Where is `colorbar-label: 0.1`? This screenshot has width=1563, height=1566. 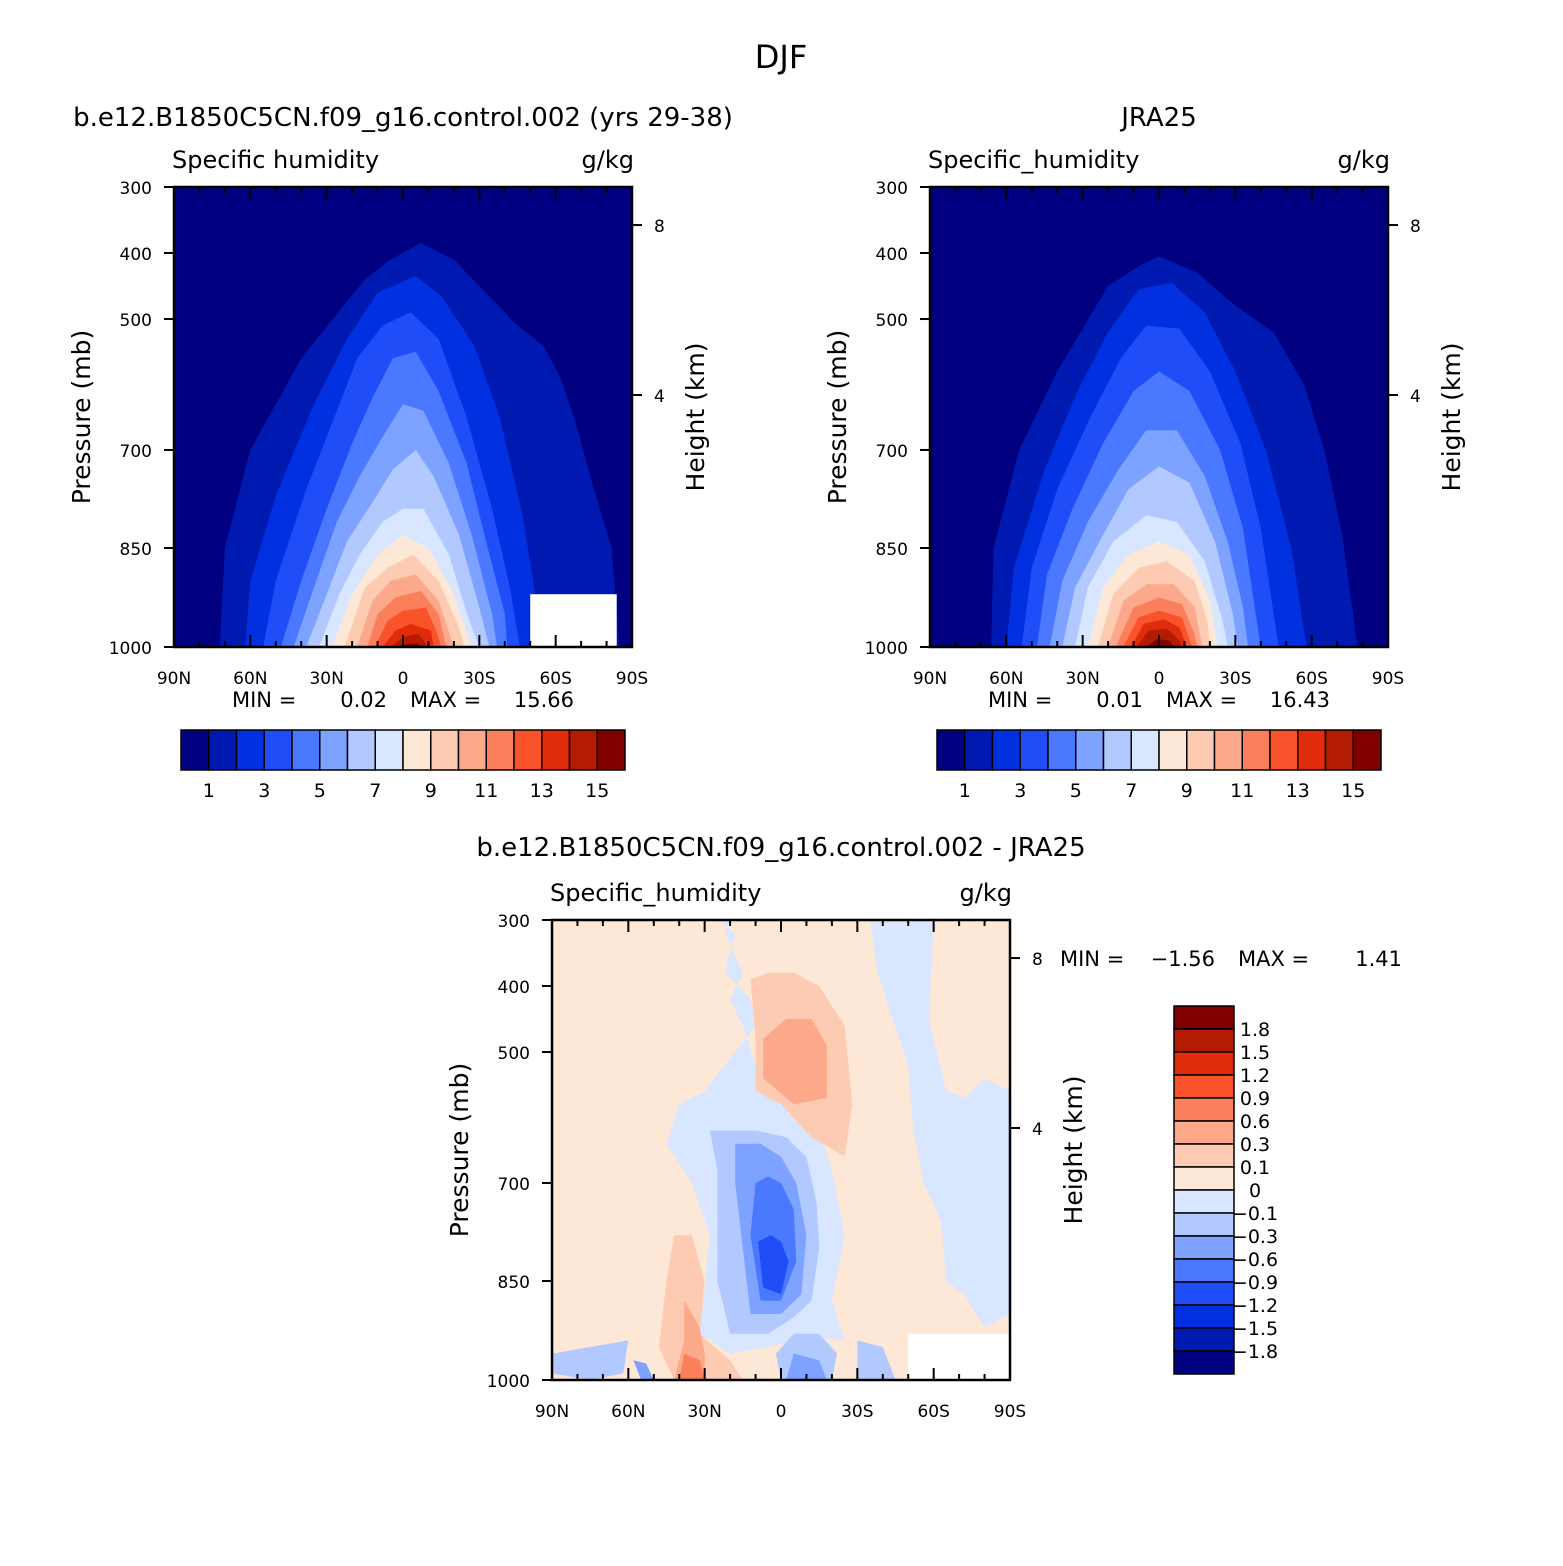 colorbar-label: 0.1 is located at coordinates (1255, 1168).